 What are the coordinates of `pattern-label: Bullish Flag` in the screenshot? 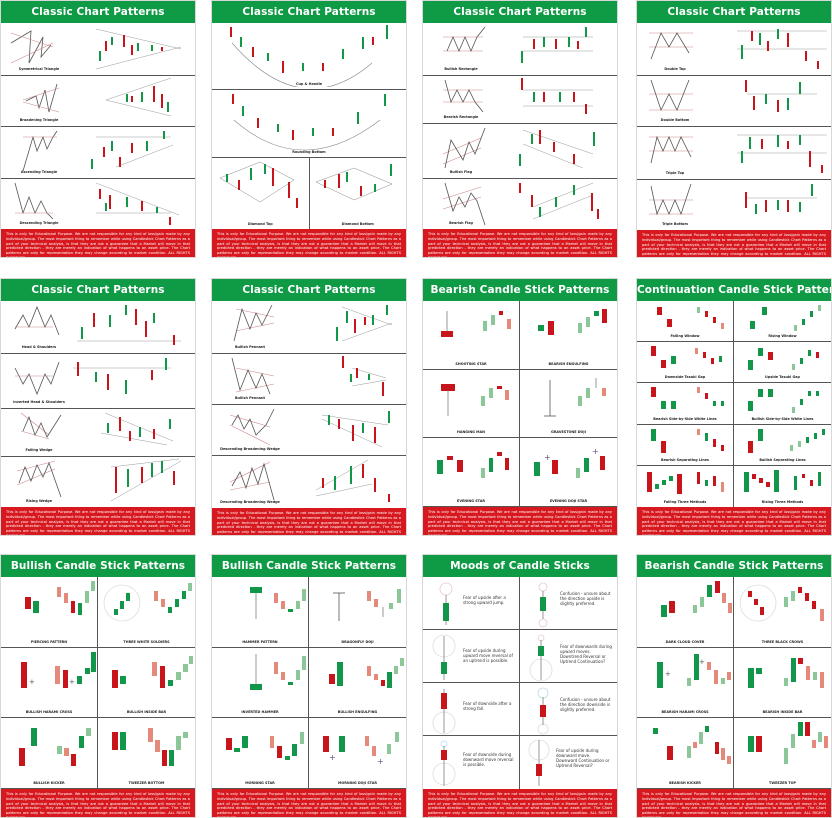 It's located at (461, 172).